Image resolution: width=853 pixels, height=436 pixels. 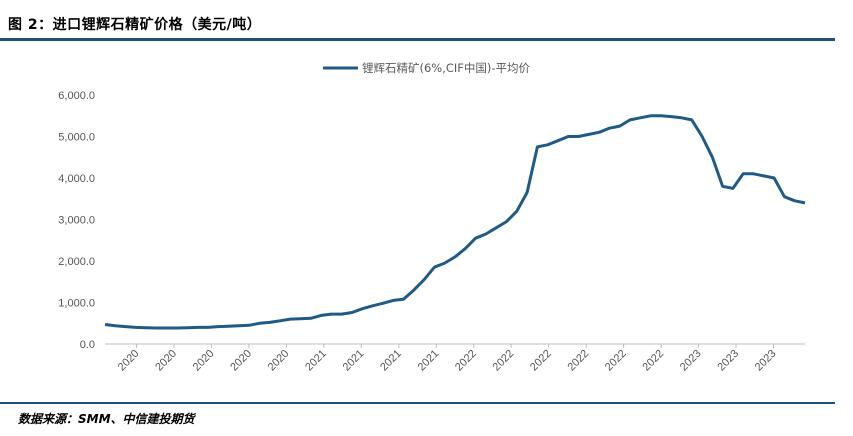 What do you see at coordinates (135, 25) in the screenshot?
I see `figure-title: 图 2：进口锂辉石精矿价格（美元/吨）` at bounding box center [135, 25].